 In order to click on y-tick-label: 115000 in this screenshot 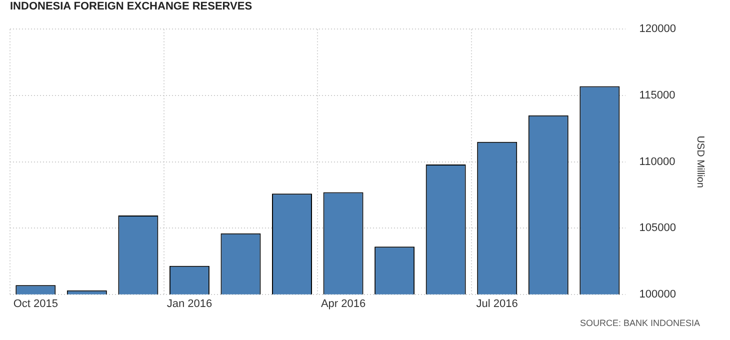, I will do `click(657, 96)`.